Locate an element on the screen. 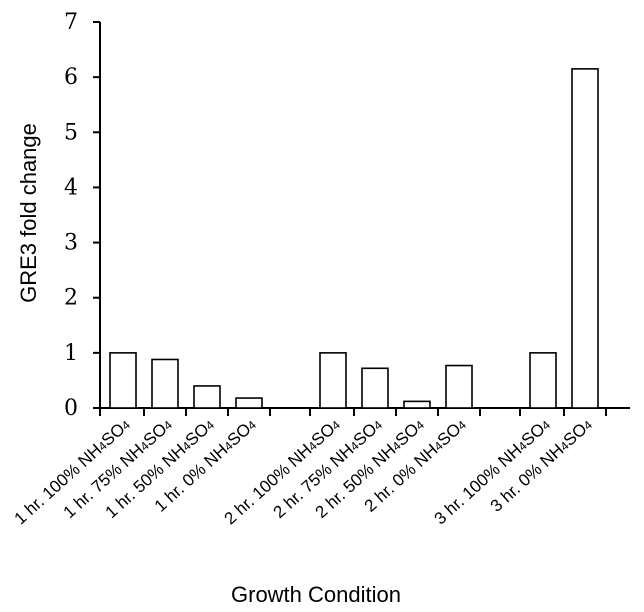 The width and height of the screenshot is (644, 612). x-axis is located at coordinates (364, 411).